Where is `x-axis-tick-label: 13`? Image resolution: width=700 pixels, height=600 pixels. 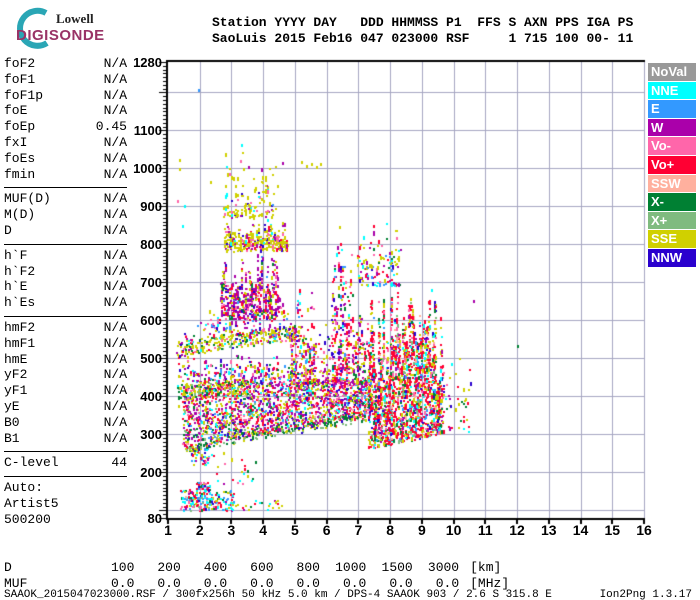
x-axis-tick-label: 13 is located at coordinates (549, 530).